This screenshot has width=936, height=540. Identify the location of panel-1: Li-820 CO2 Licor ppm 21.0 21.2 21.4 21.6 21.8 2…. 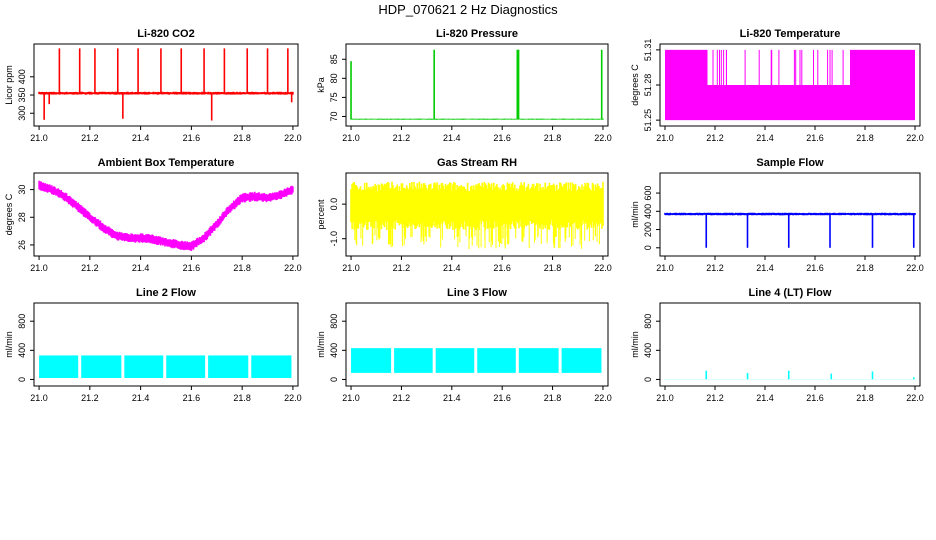
(153, 85).